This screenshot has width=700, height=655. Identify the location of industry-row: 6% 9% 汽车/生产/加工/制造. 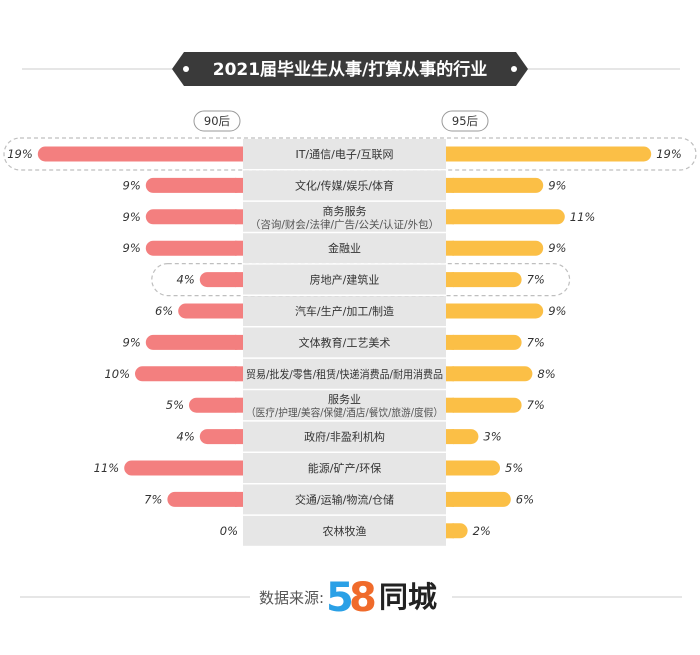
(360, 306).